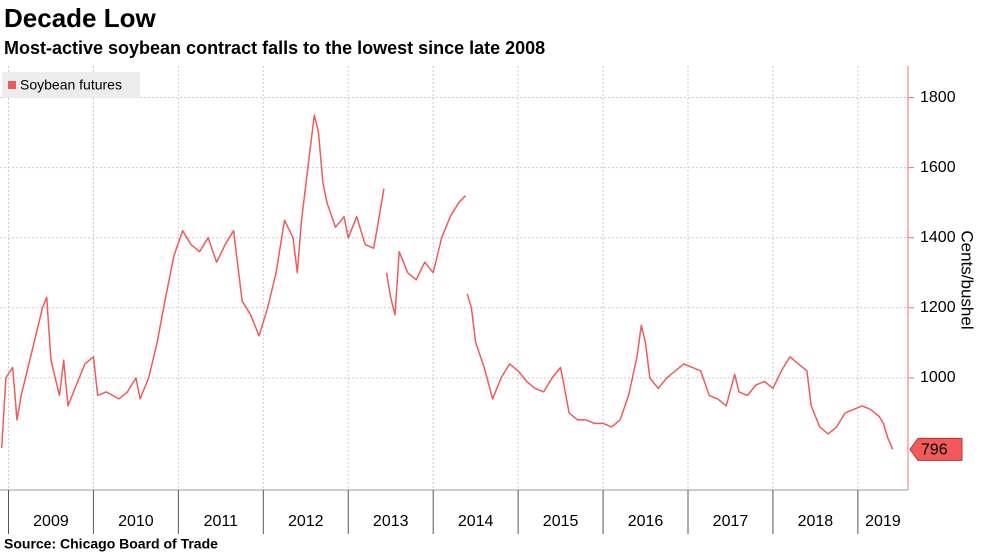  Describe the element at coordinates (938, 237) in the screenshot. I see `y-tick-label: 1400` at that location.